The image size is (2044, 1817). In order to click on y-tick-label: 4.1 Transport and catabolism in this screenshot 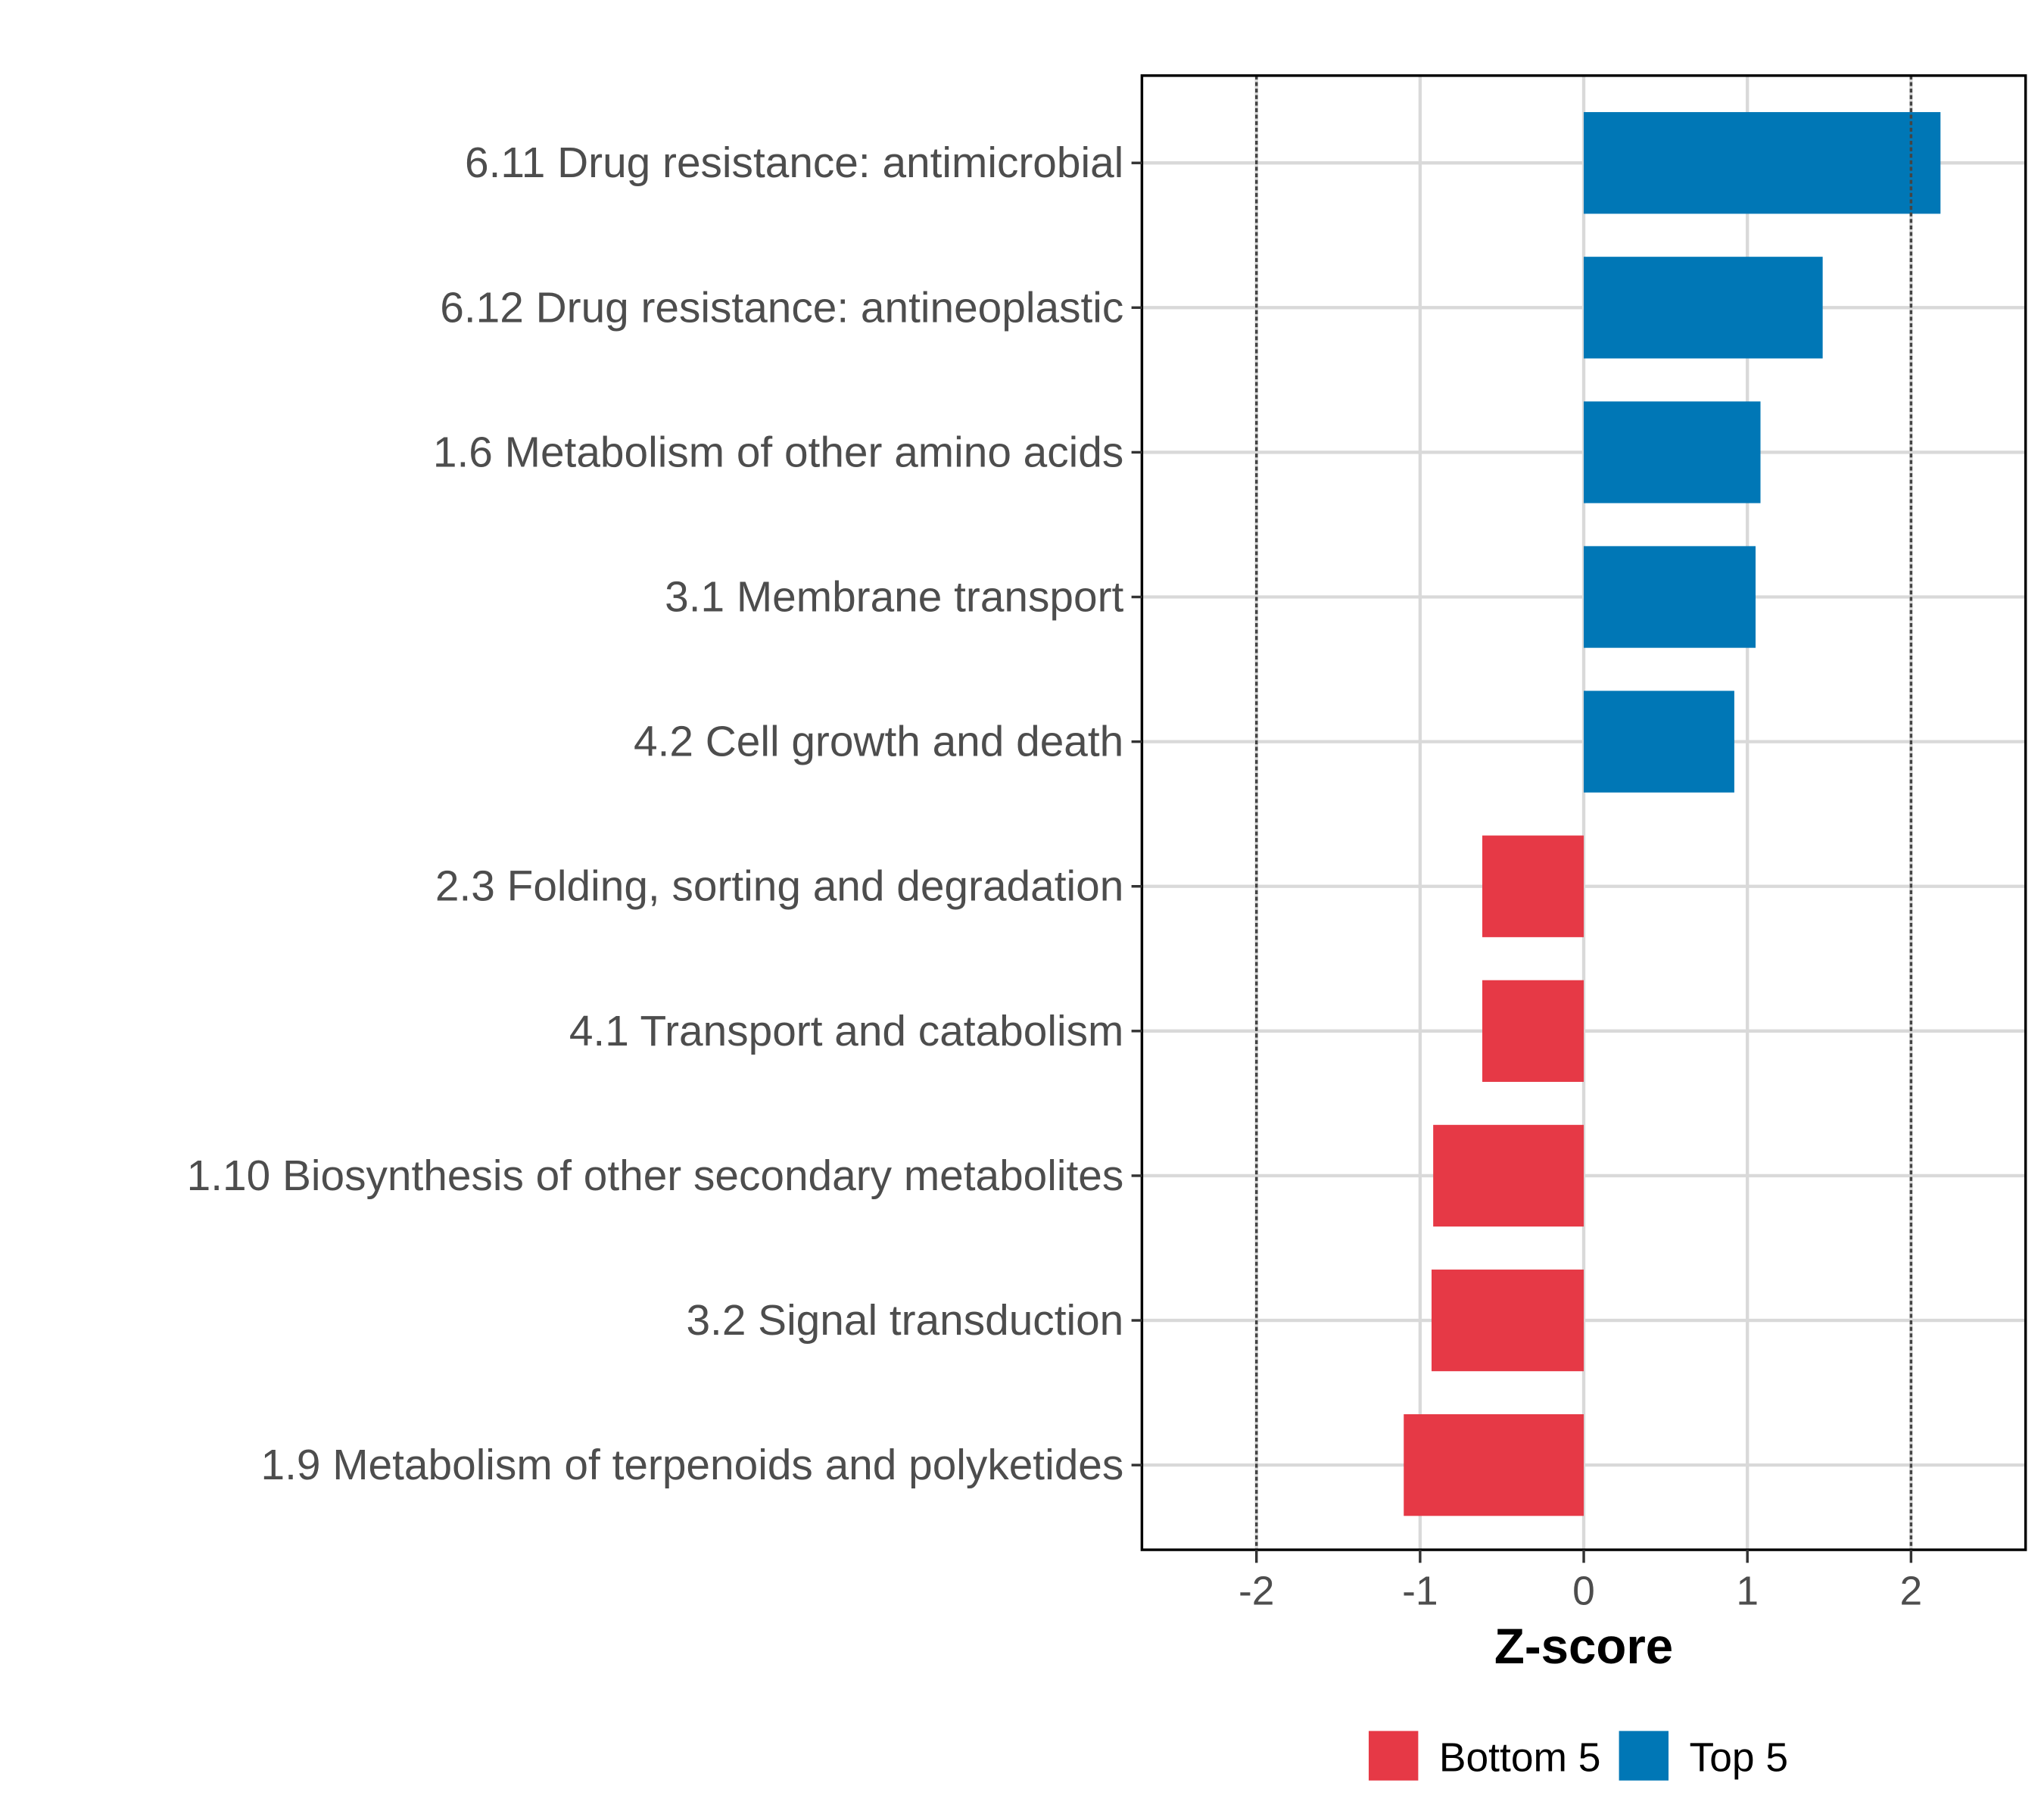, I will do `click(846, 1031)`.